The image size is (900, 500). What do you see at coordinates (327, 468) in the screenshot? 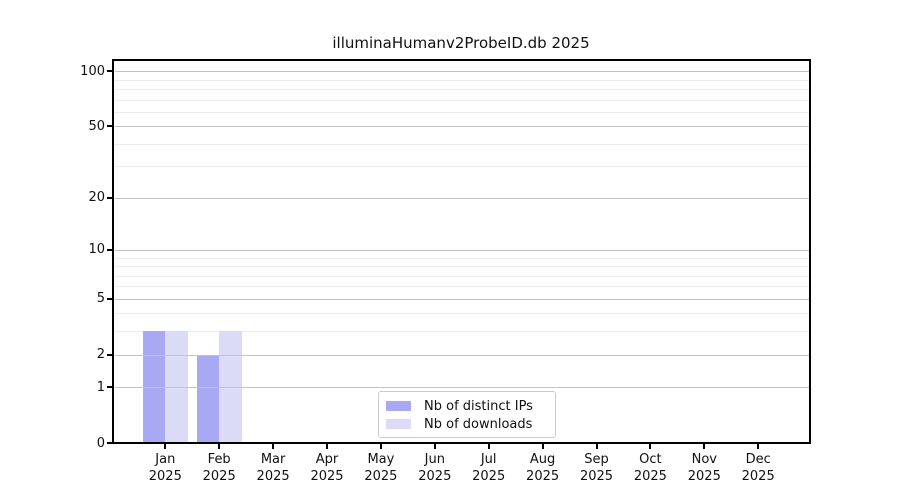
I see `x-tick-label: Apr 2025` at bounding box center [327, 468].